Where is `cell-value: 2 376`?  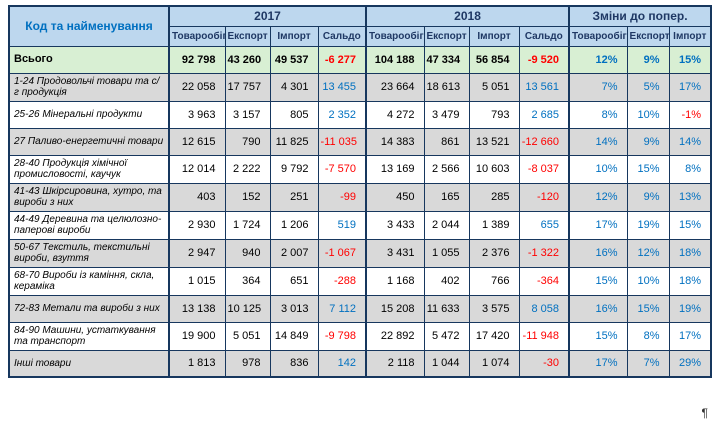
cell-value: 2 376 is located at coordinates (494, 253).